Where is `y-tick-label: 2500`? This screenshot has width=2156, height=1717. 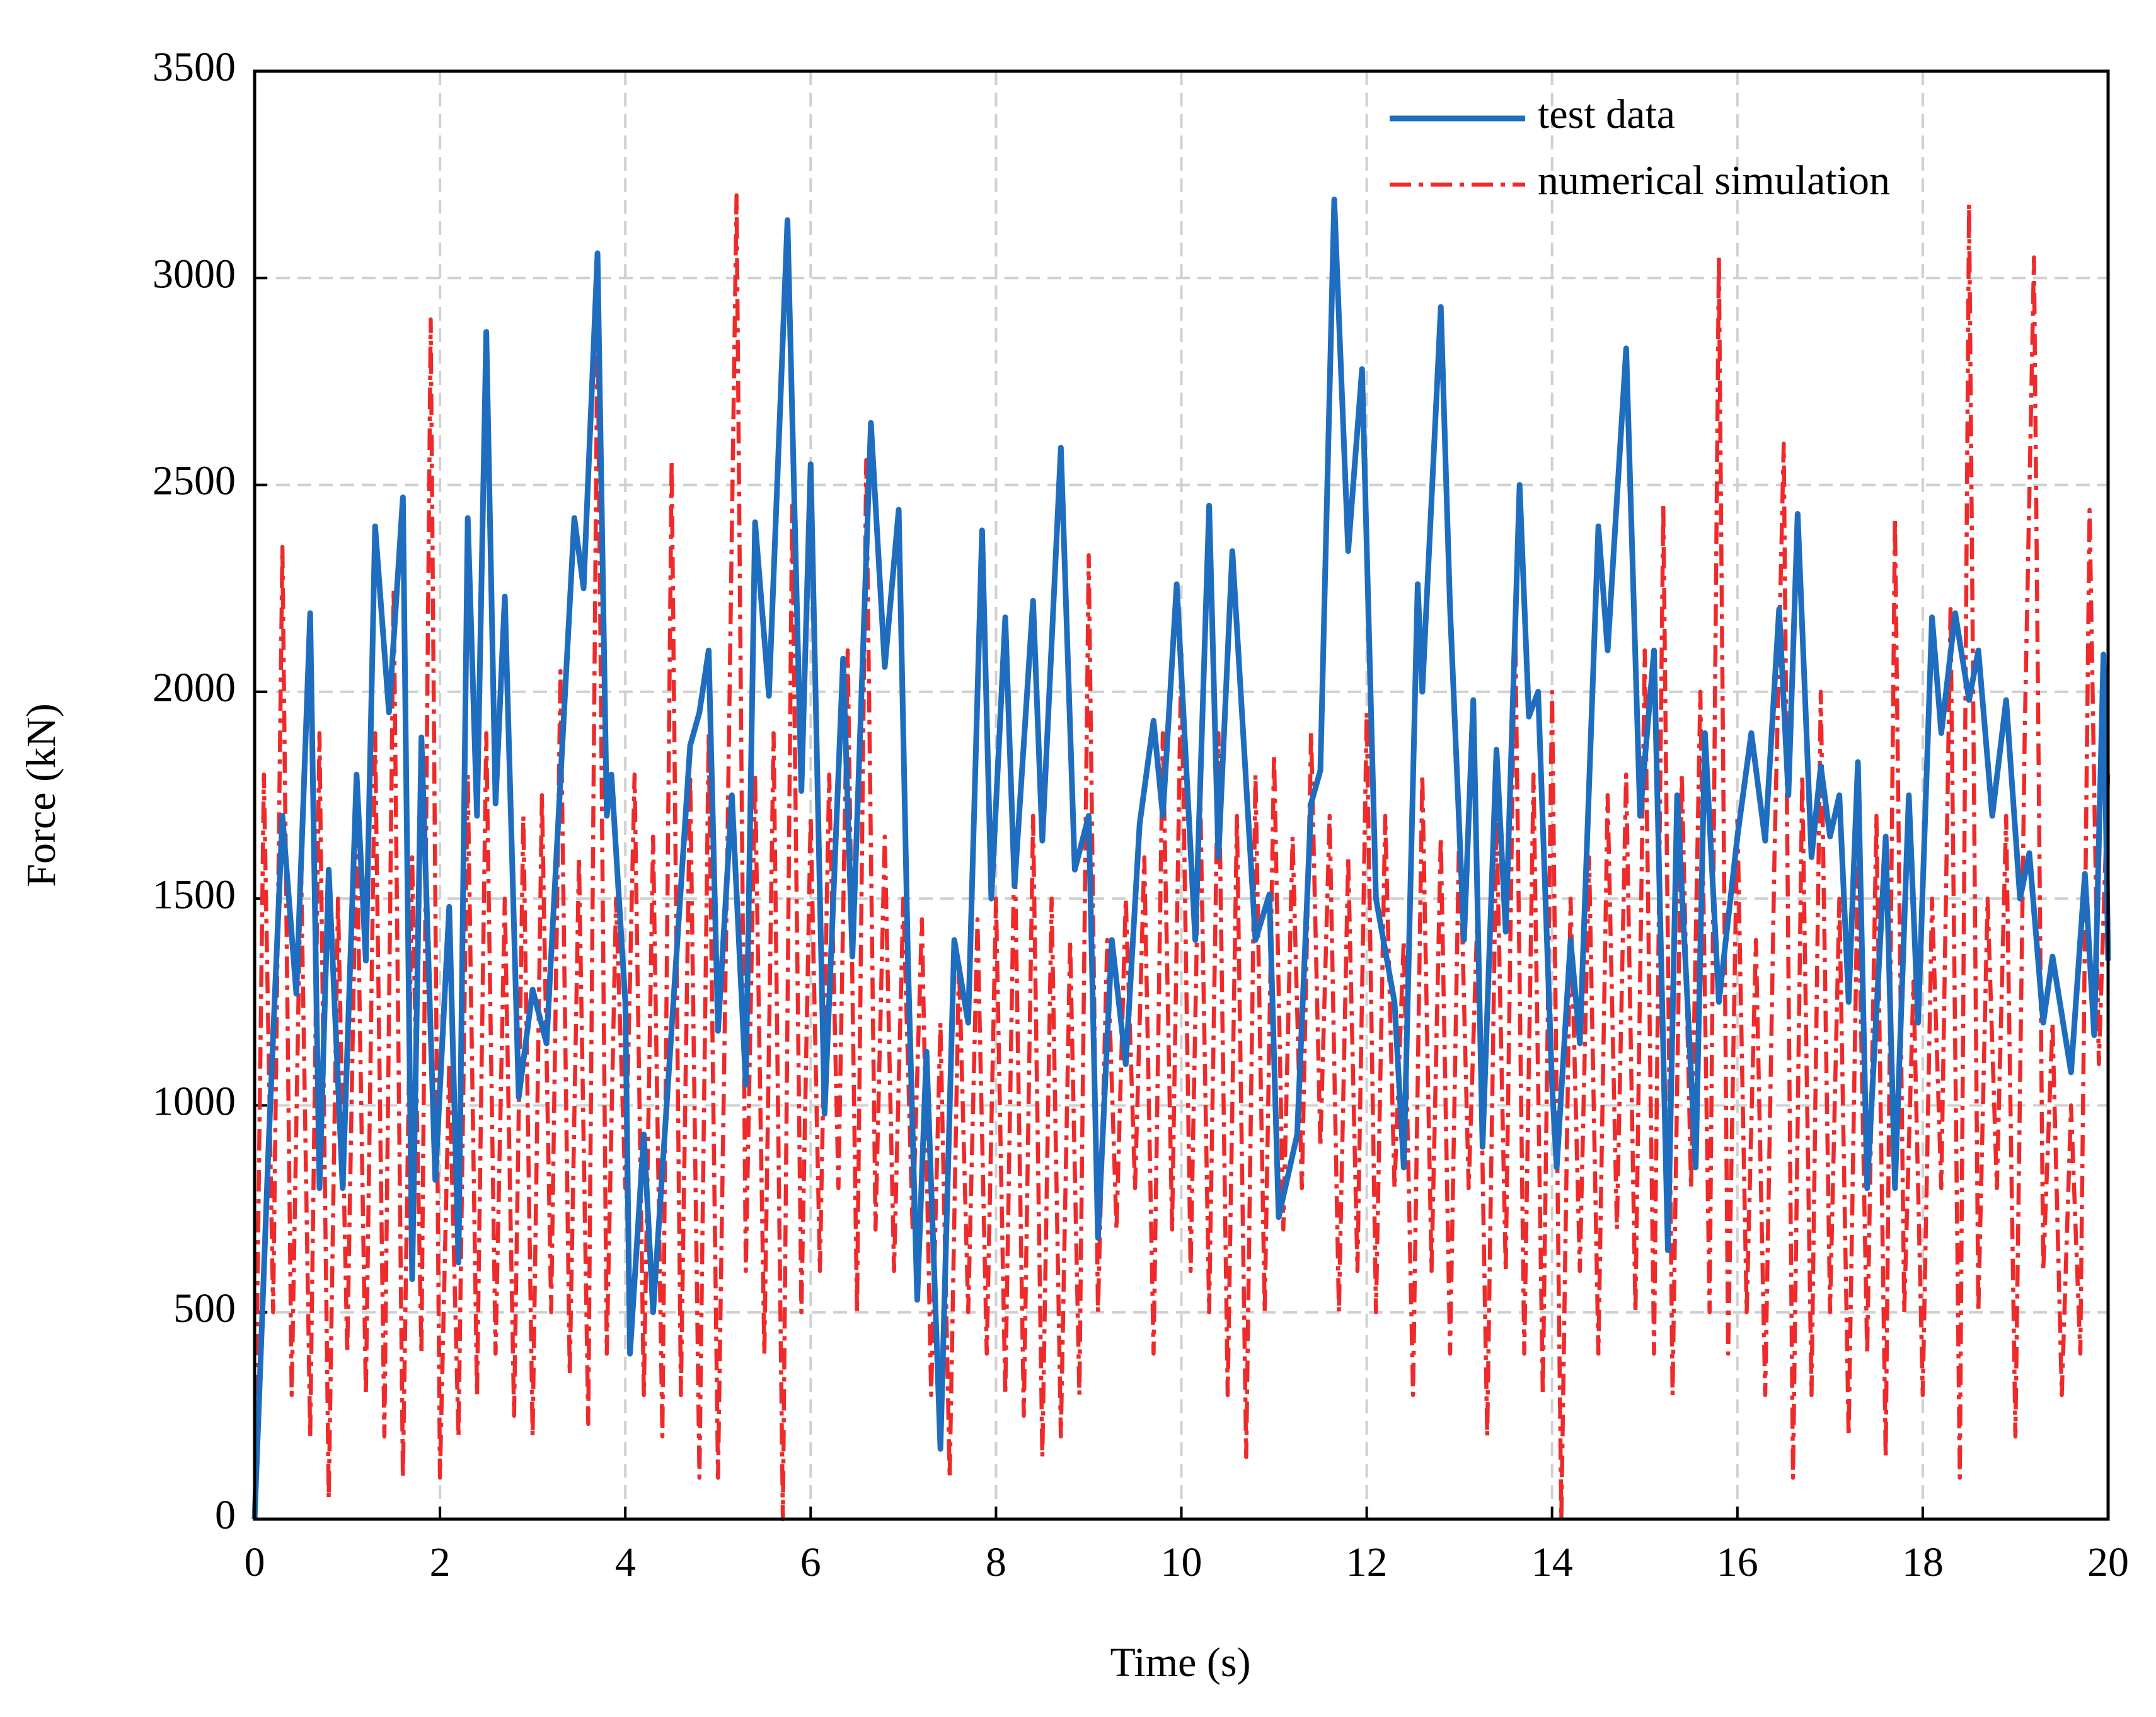 y-tick-label: 2500 is located at coordinates (194, 481).